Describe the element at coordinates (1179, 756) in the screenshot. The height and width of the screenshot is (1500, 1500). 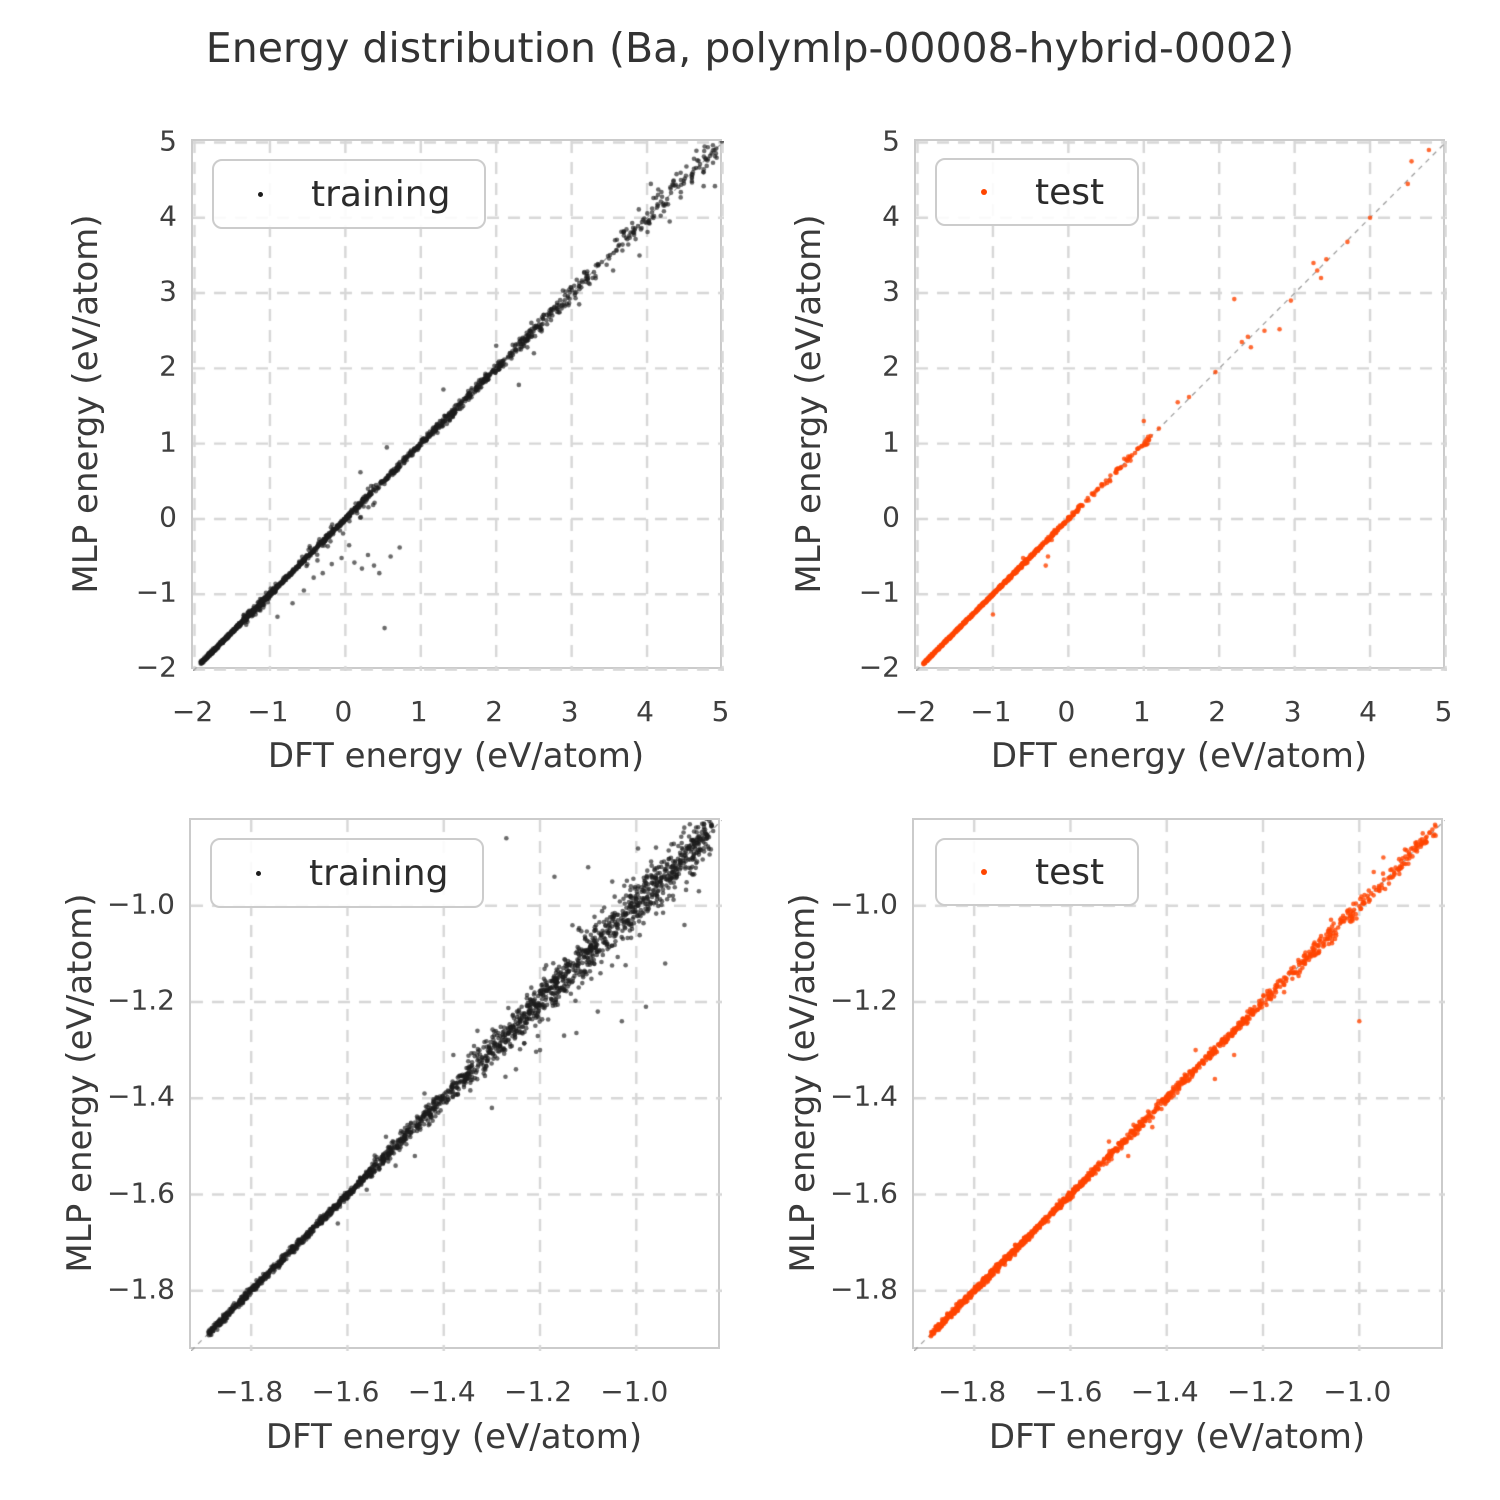
I see `x-axis-label-top-right: DFT energy (eV/atom)` at that location.